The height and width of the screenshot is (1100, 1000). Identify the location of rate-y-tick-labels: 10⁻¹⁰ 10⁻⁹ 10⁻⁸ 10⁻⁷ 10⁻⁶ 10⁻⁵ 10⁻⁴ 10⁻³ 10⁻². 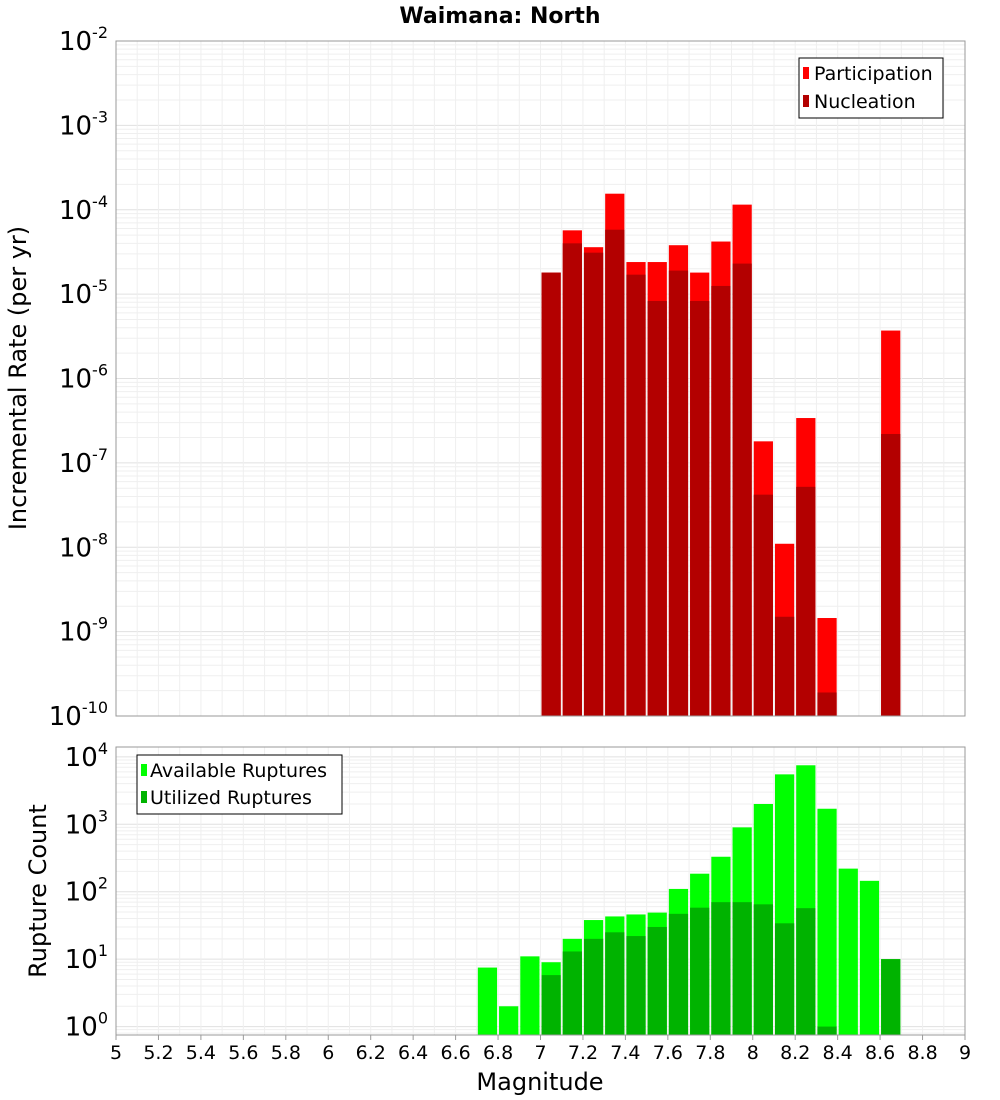
(78, 377).